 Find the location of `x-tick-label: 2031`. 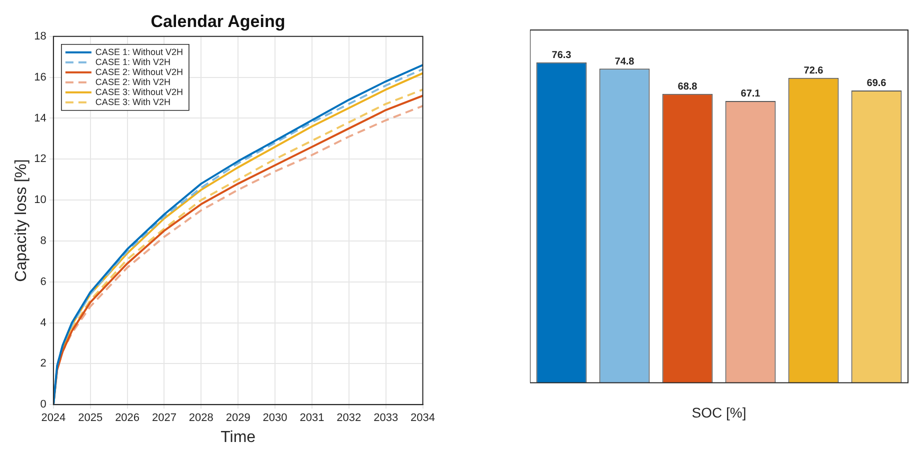

x-tick-label: 2031 is located at coordinates (312, 418).